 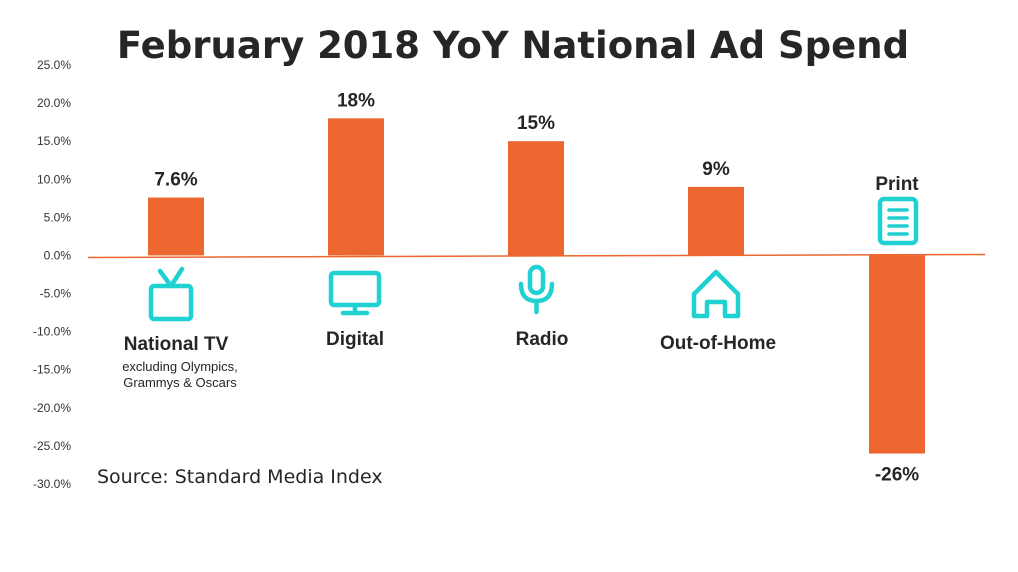 I want to click on y-tick-label: 5.0%, so click(x=58, y=217).